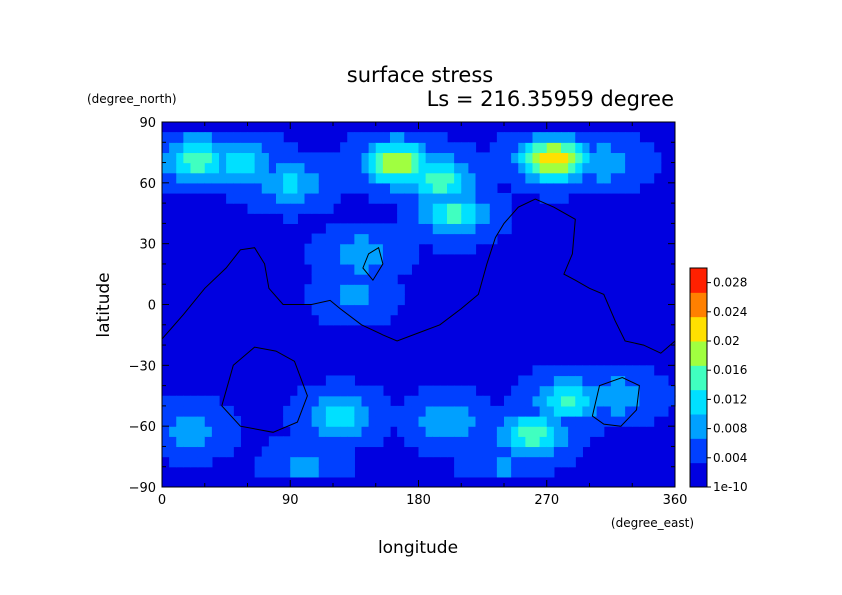 The height and width of the screenshot is (595, 842). What do you see at coordinates (142, 366) in the screenshot?
I see `y-tick-label: −30` at bounding box center [142, 366].